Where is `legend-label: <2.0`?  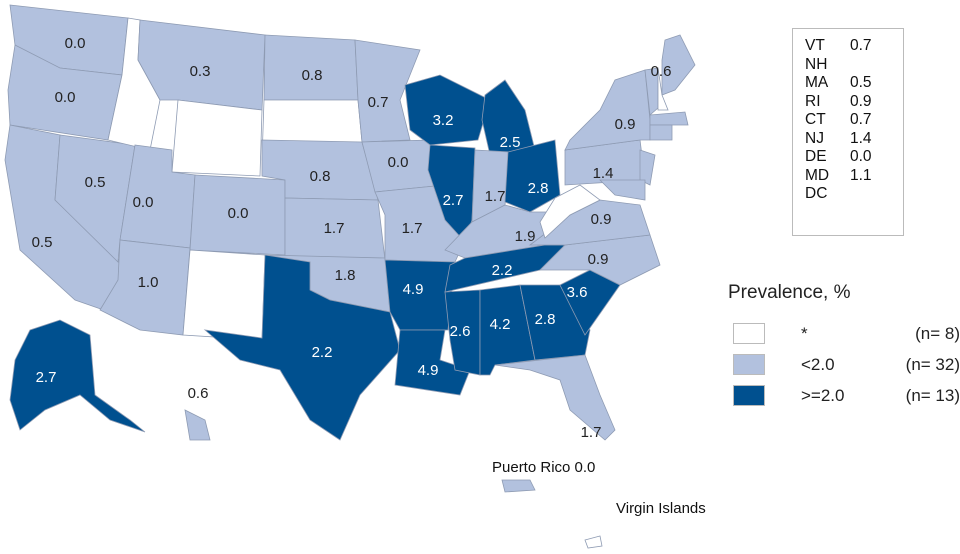 legend-label: <2.0 is located at coordinates (818, 364).